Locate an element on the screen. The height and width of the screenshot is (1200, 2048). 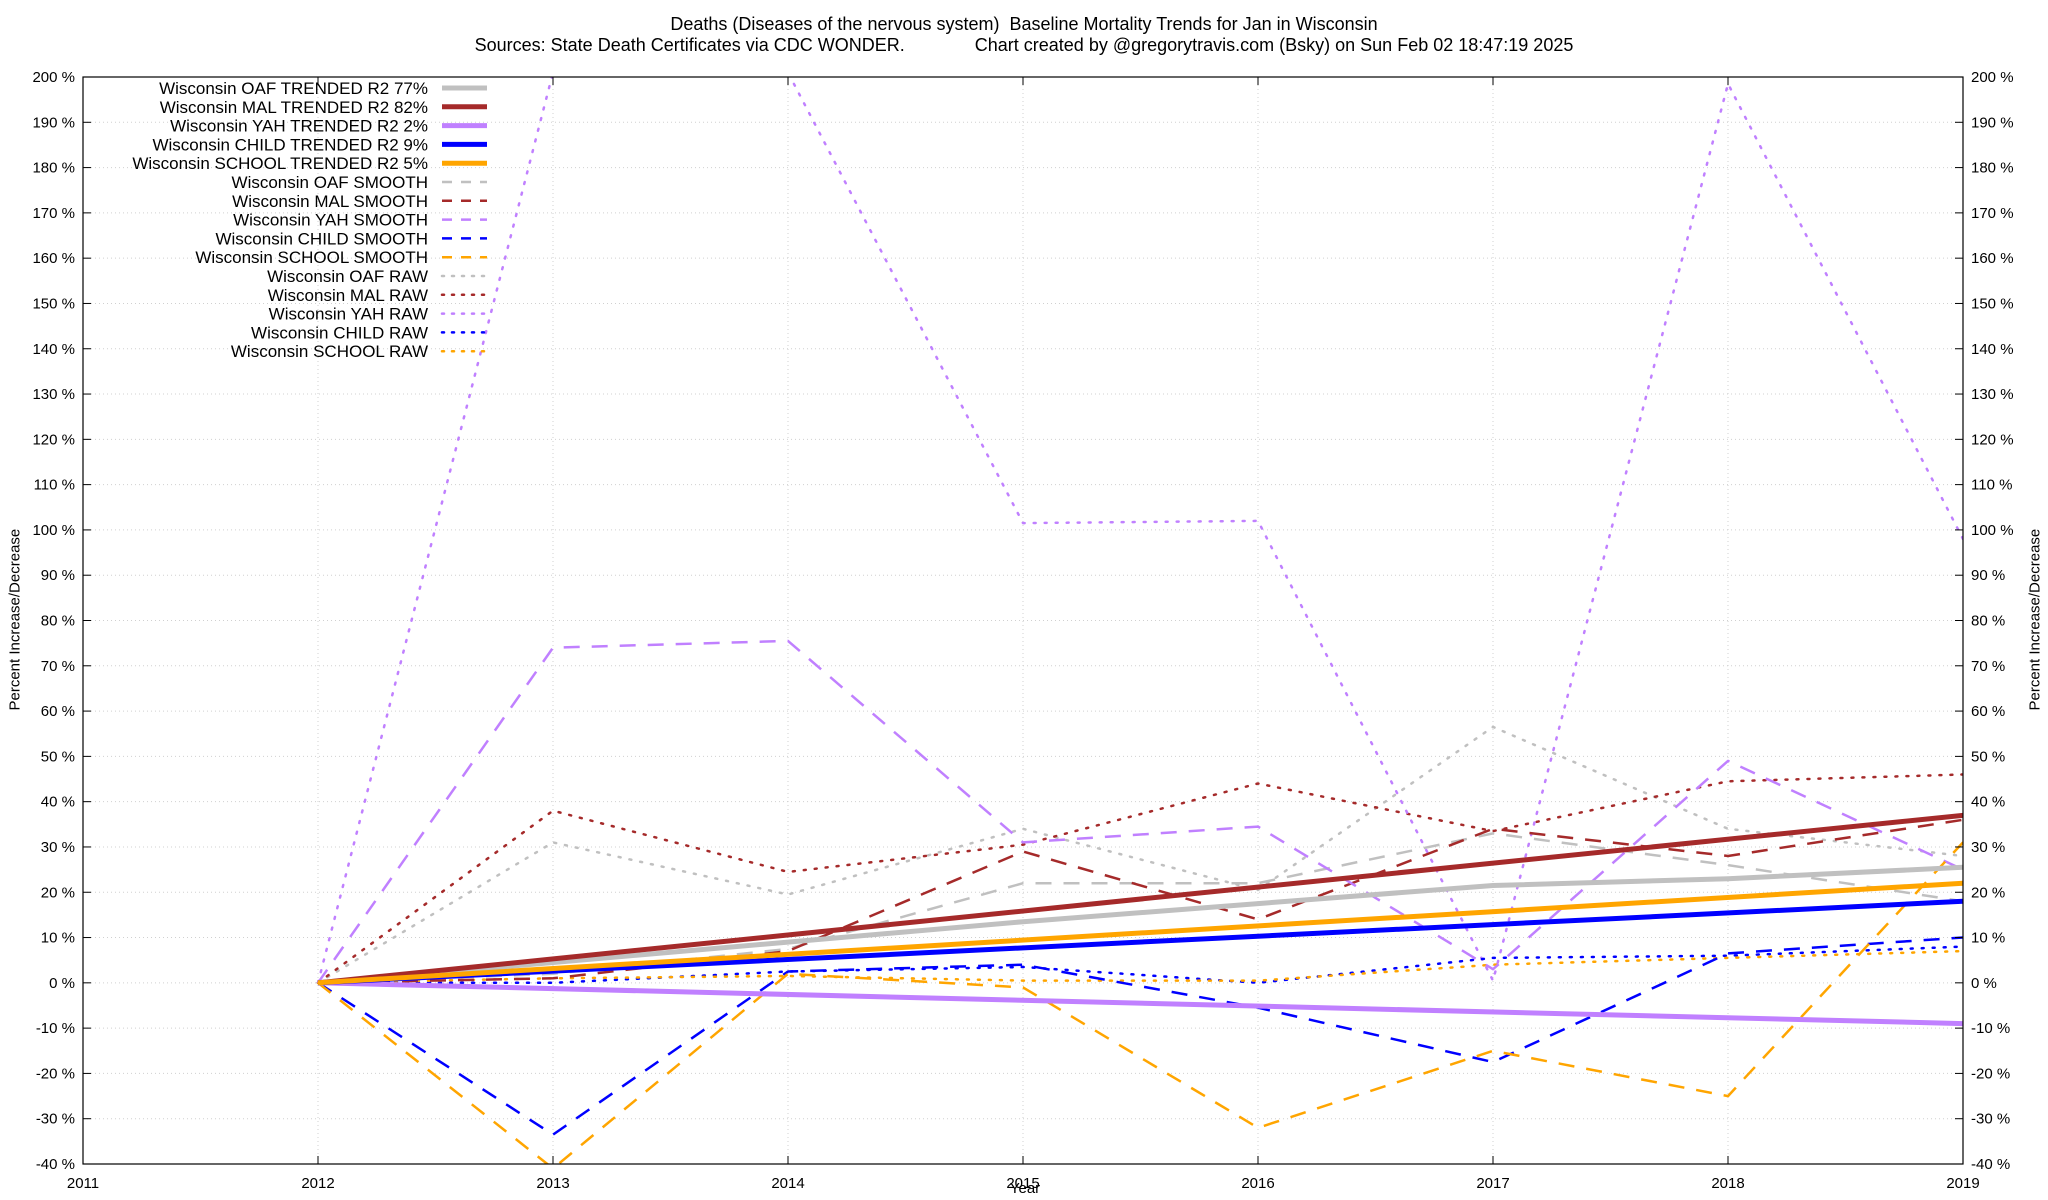
y-tick-label-right: 140 % is located at coordinates (1992, 349).